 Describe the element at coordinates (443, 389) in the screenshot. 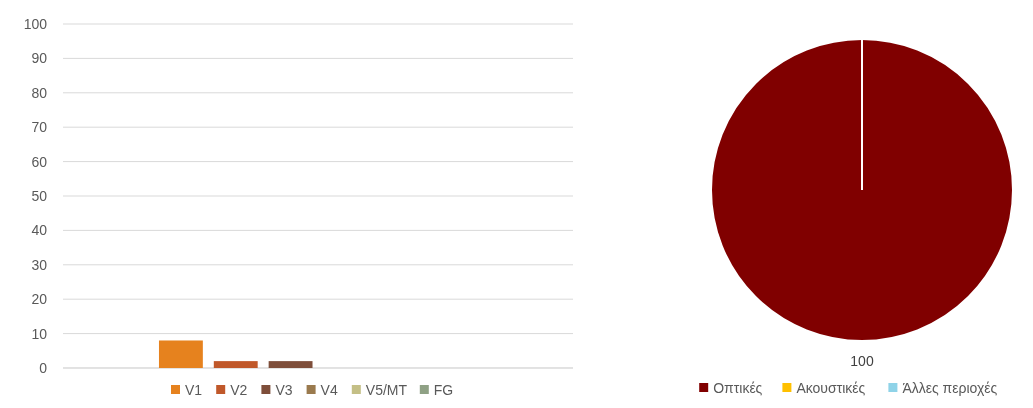

I see `legend-label: FG` at that location.